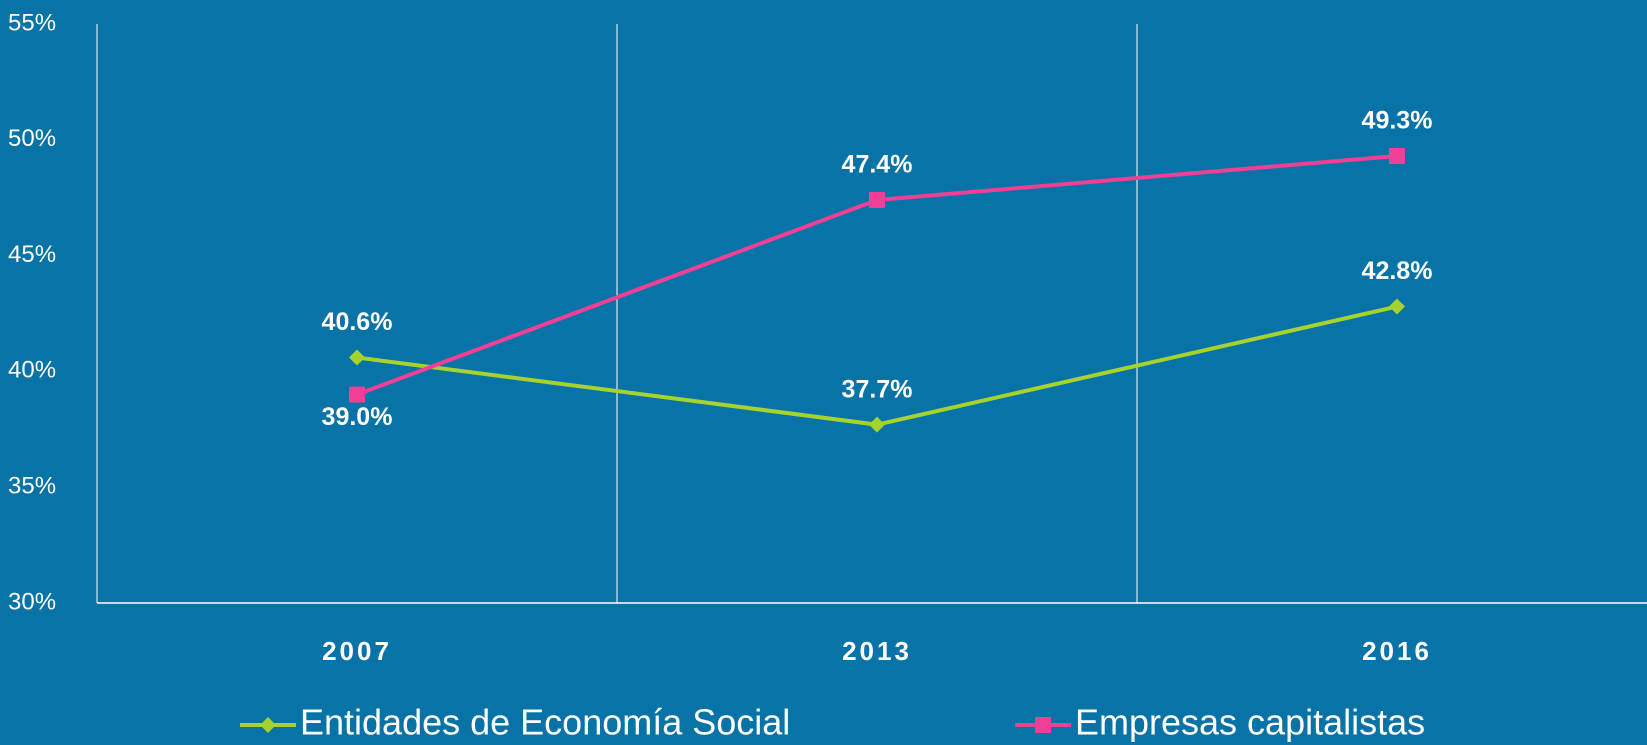 Image resolution: width=1647 pixels, height=745 pixels. I want to click on x-tick-label: 2013, so click(877, 651).